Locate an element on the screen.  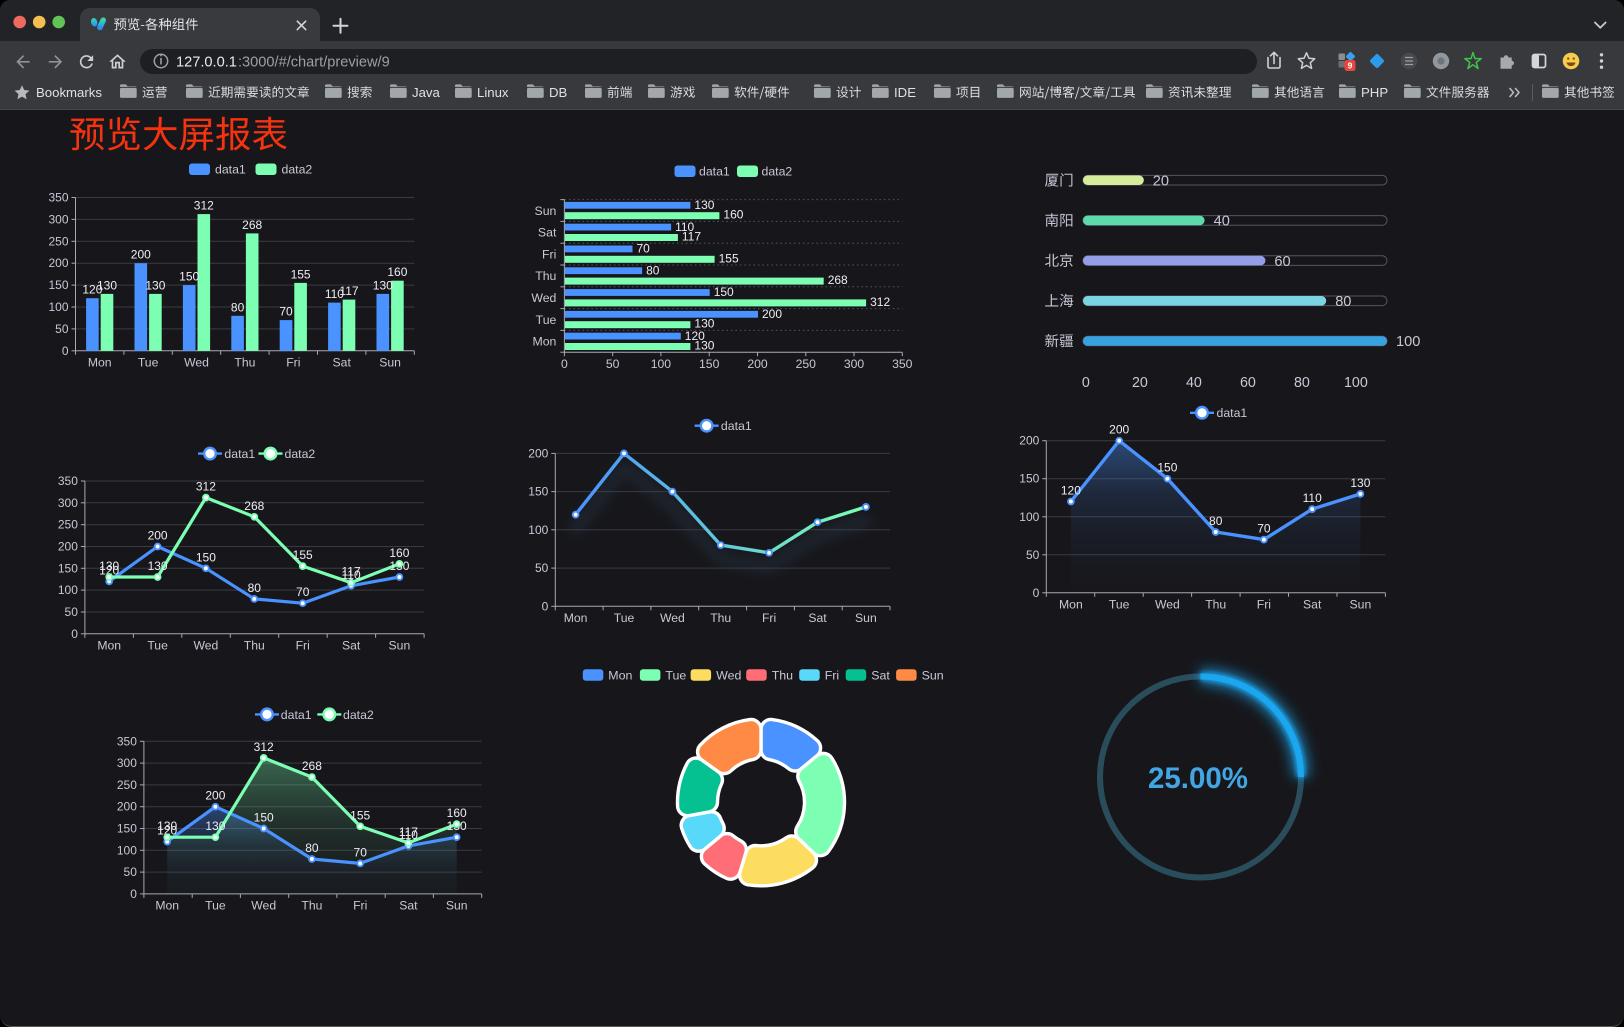
svg-text: 312 is located at coordinates (206, 487).